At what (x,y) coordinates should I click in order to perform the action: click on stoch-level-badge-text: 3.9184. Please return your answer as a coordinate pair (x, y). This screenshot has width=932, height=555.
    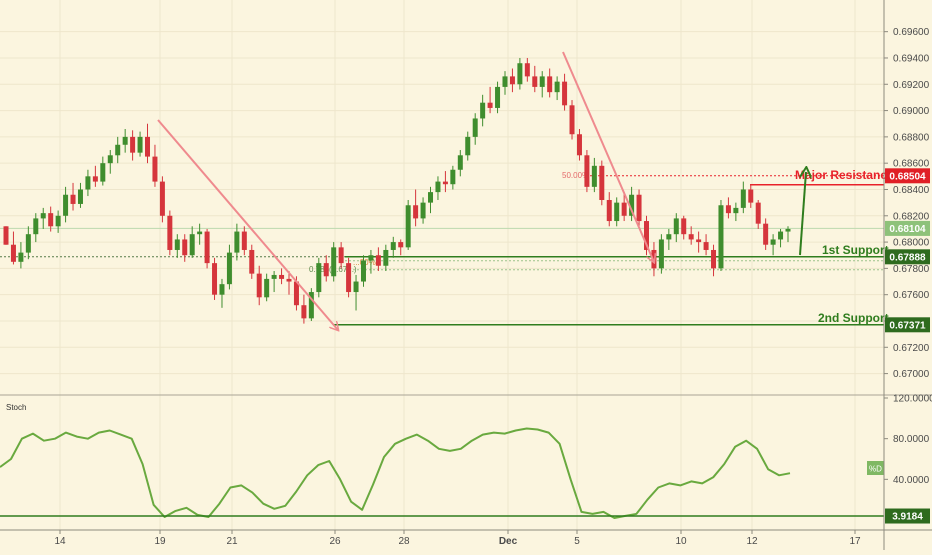
    Looking at the image, I should click on (907, 517).